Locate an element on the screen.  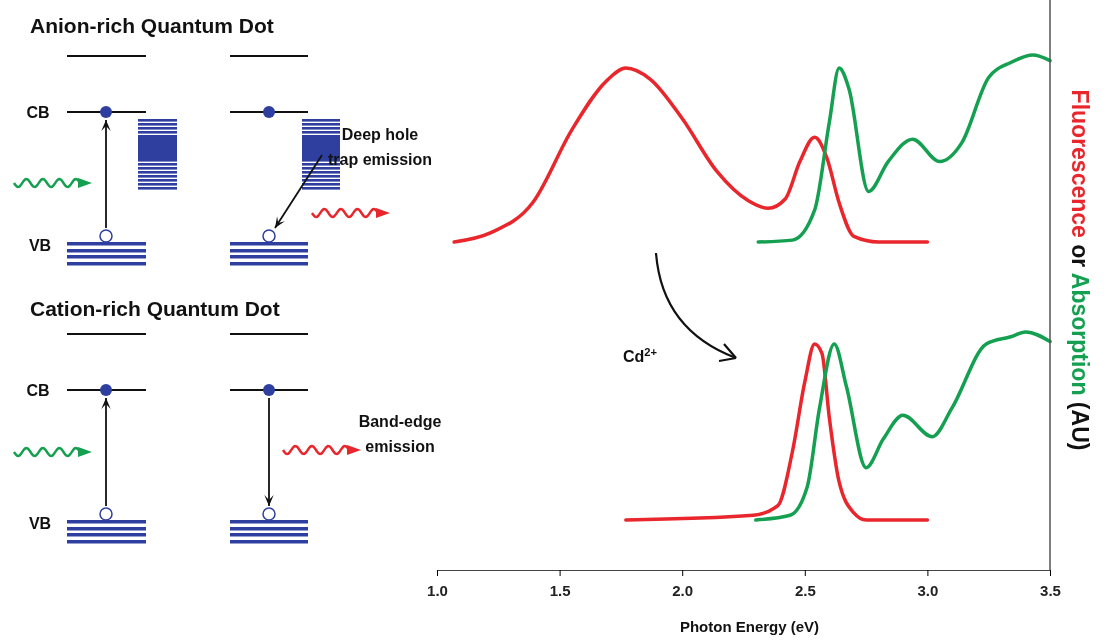
x-tick-label: 1.5 is located at coordinates (560, 590).